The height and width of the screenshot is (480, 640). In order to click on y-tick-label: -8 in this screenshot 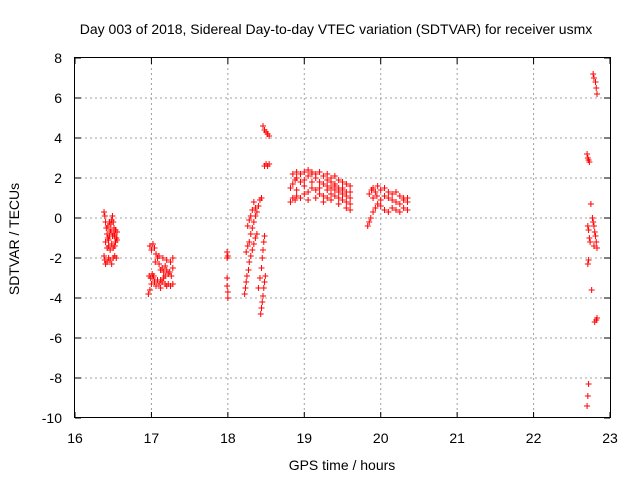, I will do `click(56, 378)`.